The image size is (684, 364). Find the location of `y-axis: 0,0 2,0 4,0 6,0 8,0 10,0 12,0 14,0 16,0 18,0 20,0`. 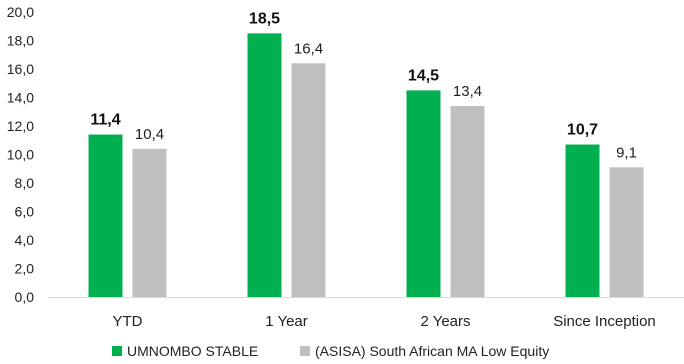

y-axis: 0,0 2,0 4,0 6,0 8,0 10,0 12,0 14,0 16,0 18,0 20,0 is located at coordinates (20, 154).